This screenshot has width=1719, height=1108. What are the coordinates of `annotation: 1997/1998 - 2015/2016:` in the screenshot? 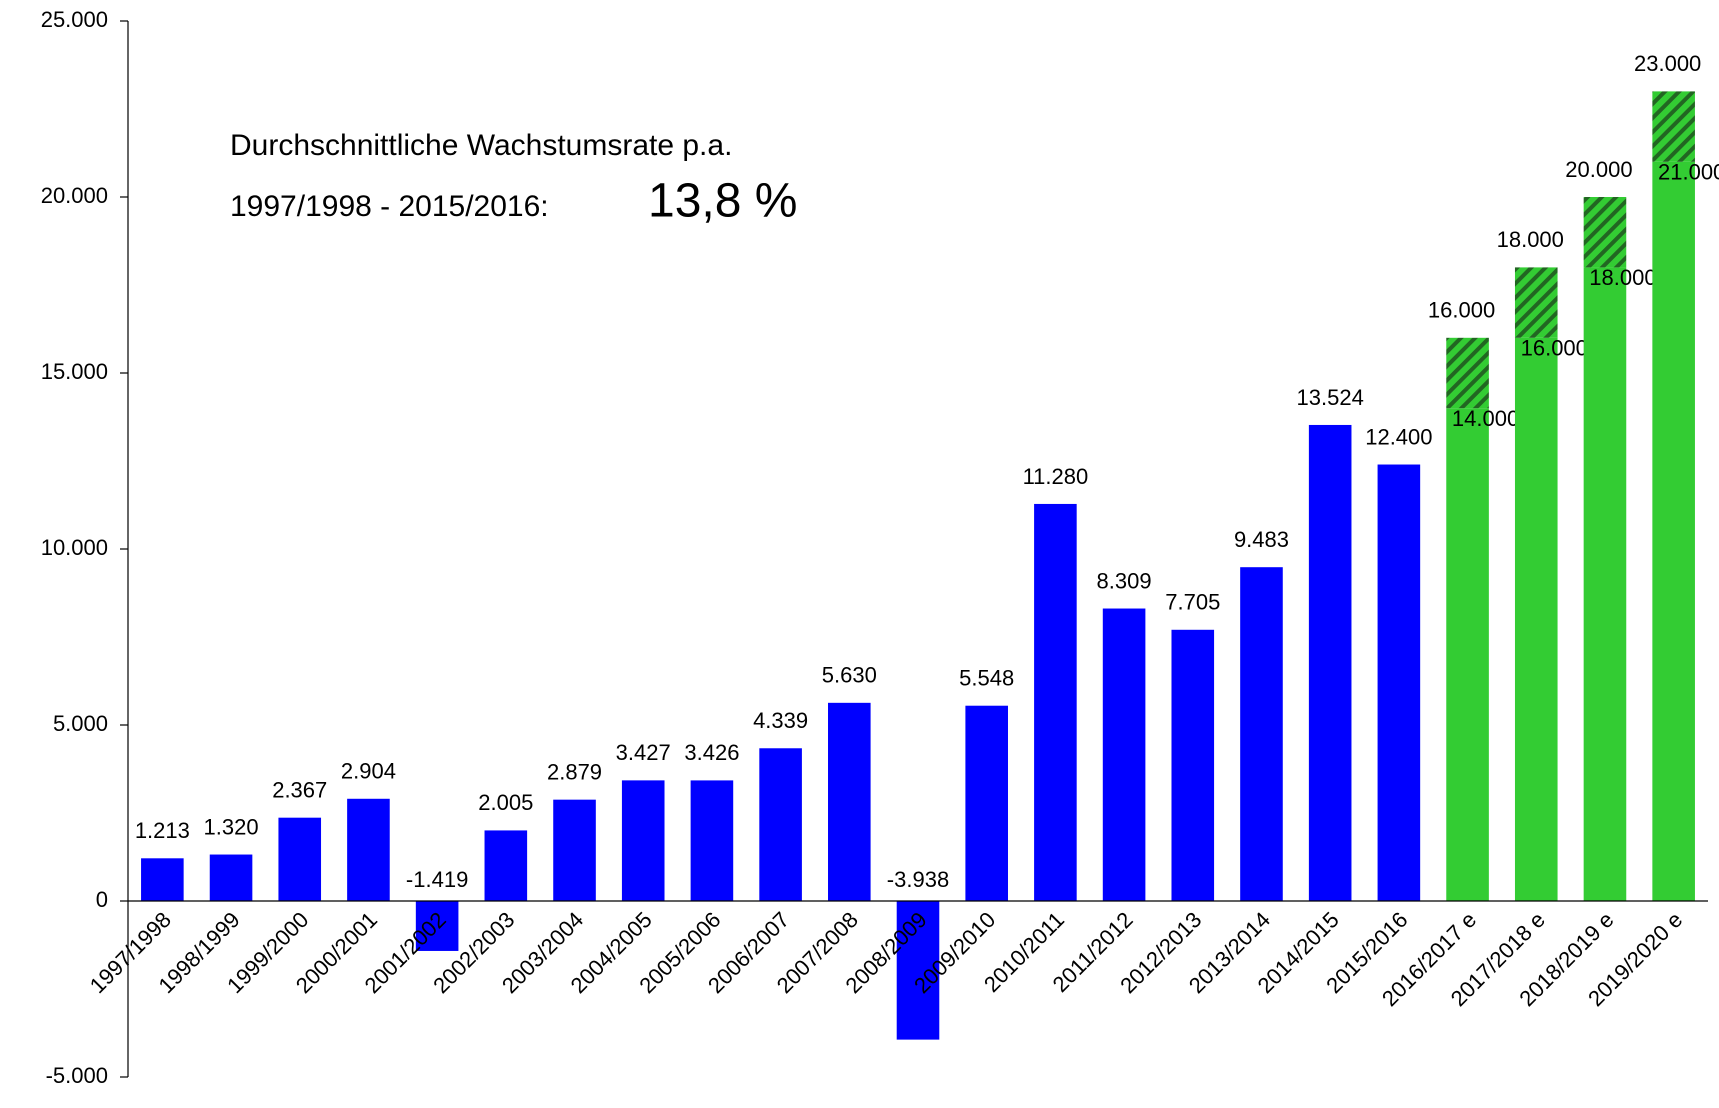 It's located at (389, 206).